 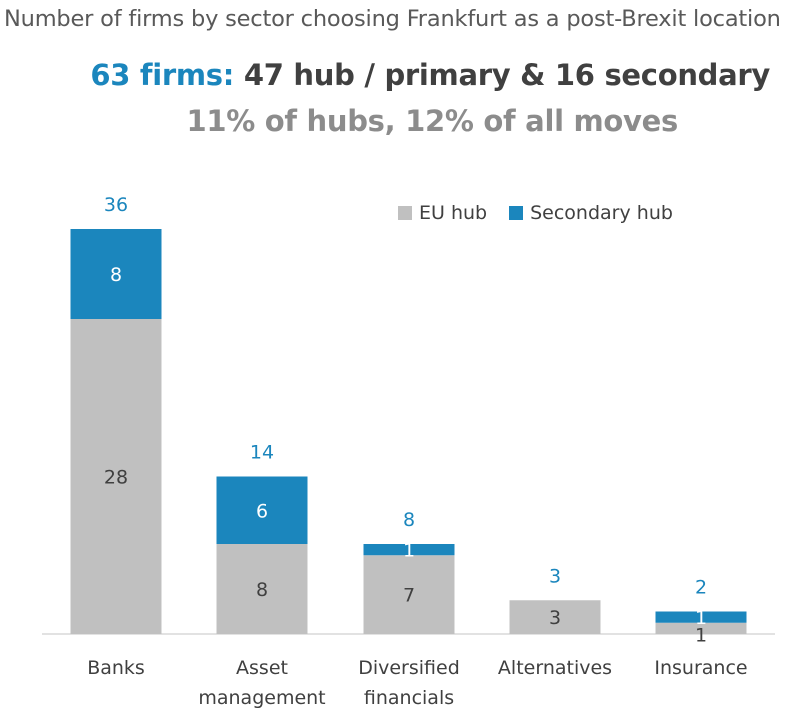 What do you see at coordinates (601, 213) in the screenshot?
I see `legend-label-secondary-hub: Secondary hub` at bounding box center [601, 213].